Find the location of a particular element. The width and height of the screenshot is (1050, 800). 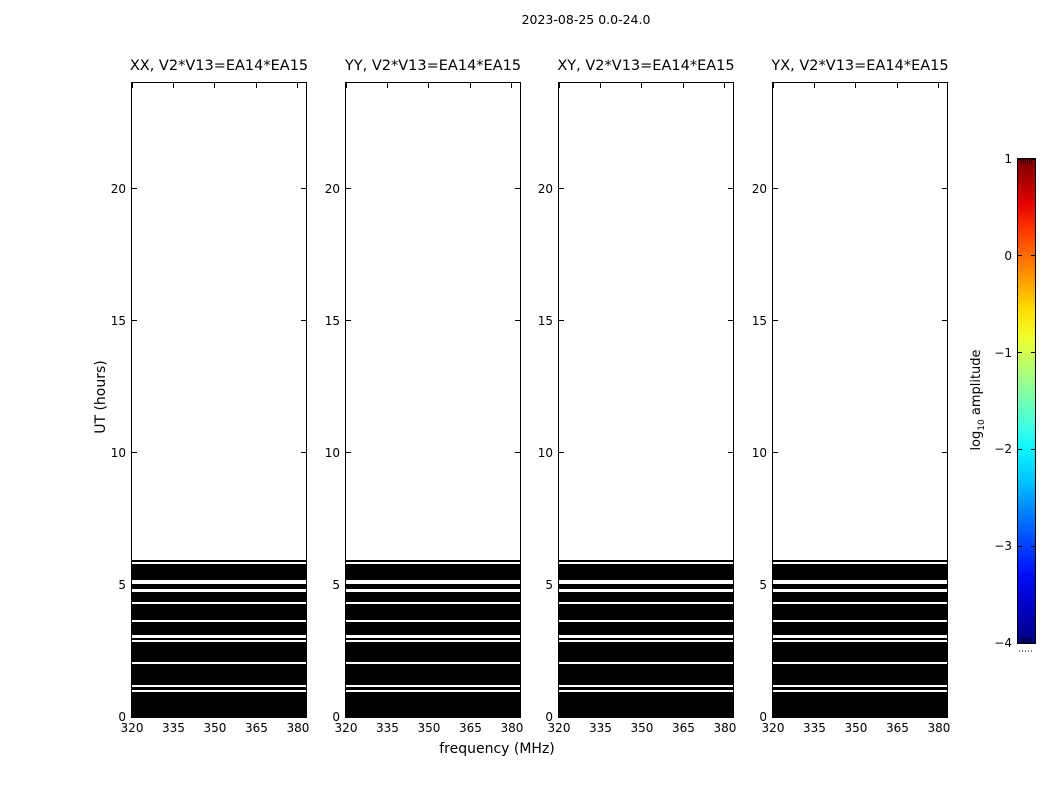

colorbar-tick-label: 0 is located at coordinates (1008, 255).